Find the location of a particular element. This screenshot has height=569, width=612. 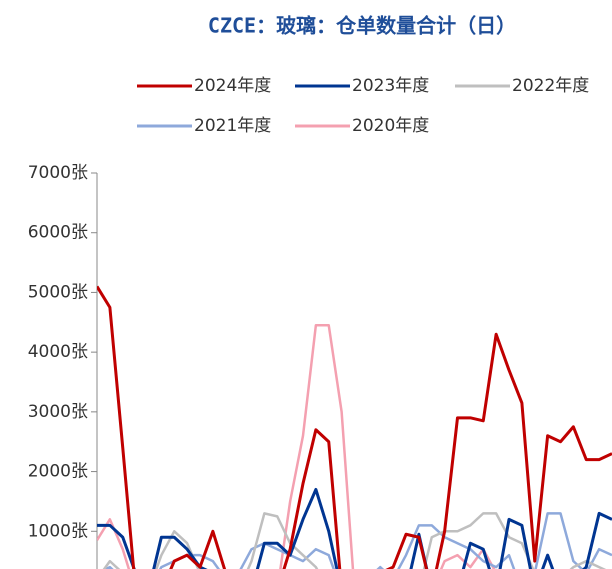

y-tick-label: 6000张 is located at coordinates (58, 233).